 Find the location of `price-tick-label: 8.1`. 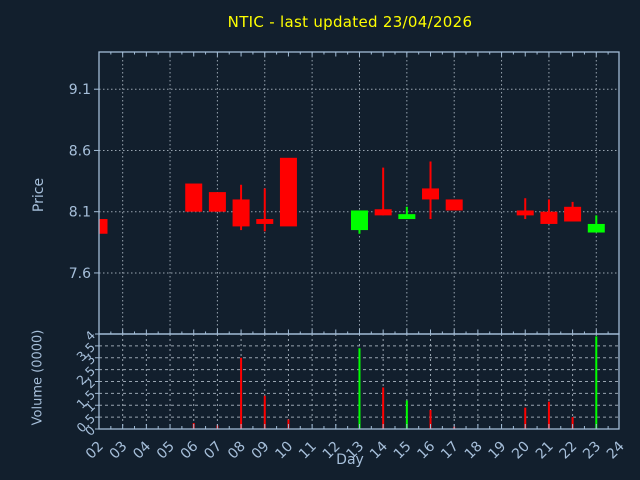

price-tick-label: 8.1 is located at coordinates (80, 213).